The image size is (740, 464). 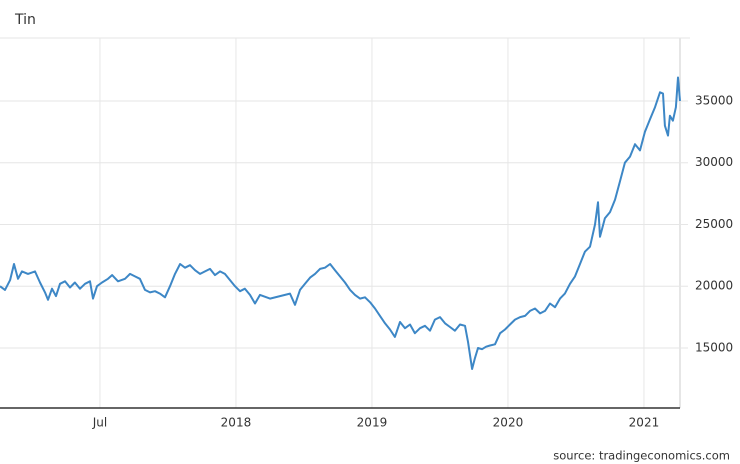 What do you see at coordinates (25, 20) in the screenshot?
I see `chart-title: Tin` at bounding box center [25, 20].